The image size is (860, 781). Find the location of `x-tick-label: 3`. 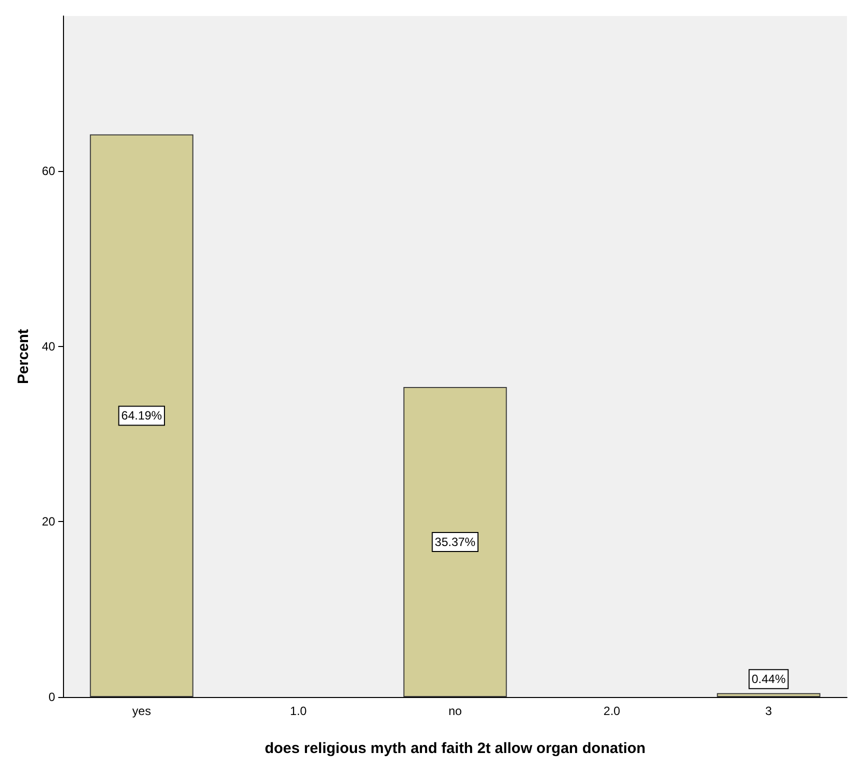

x-tick-label: 3 is located at coordinates (768, 711).